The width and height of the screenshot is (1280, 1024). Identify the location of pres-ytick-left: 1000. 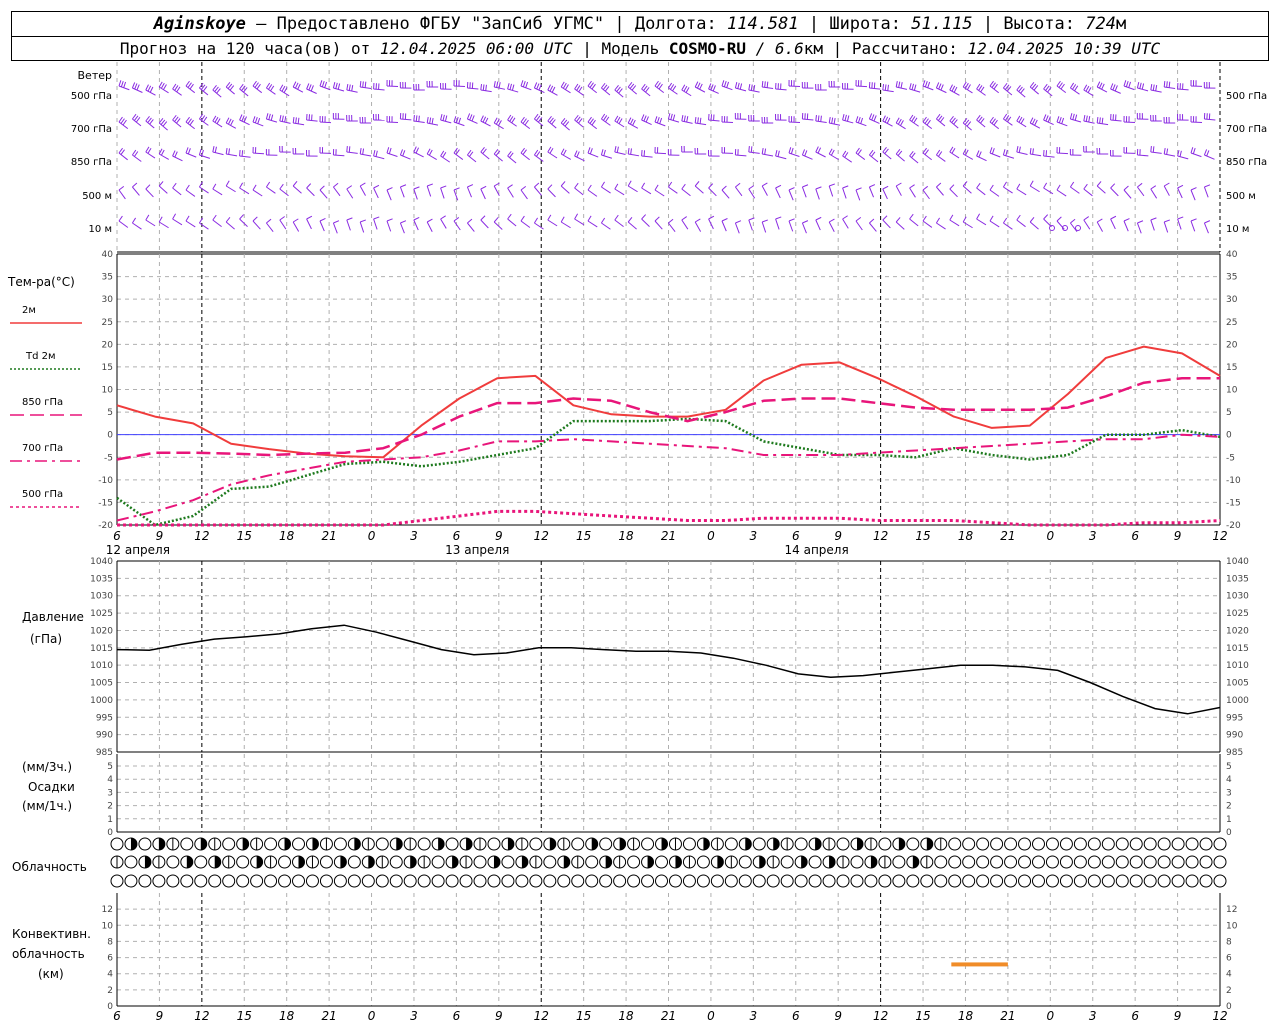
(101, 701).